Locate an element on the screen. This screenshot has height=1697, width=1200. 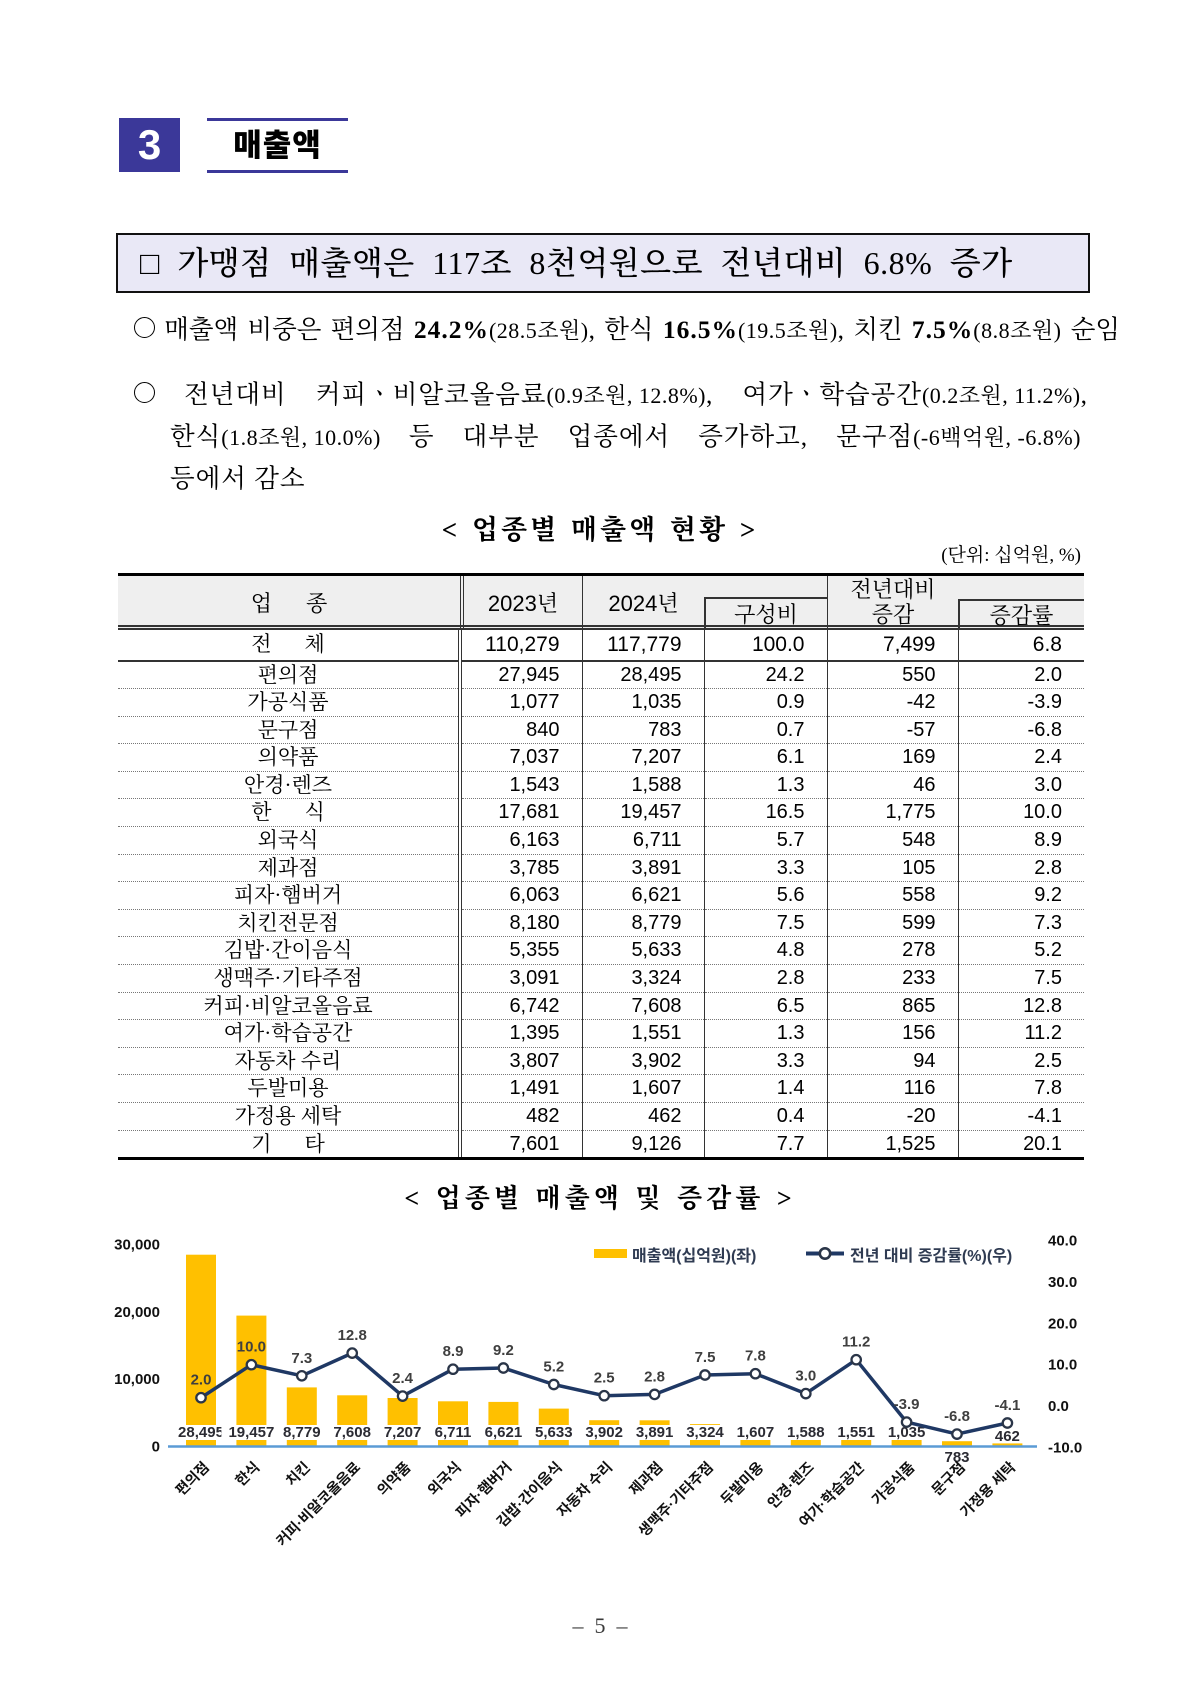
svg-text: 제과점 is located at coordinates (646, 1479).